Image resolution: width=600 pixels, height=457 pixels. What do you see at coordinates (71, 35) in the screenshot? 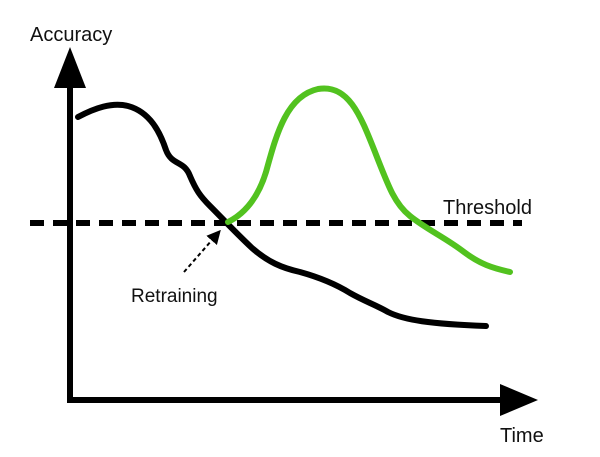
I see `y-axis-label: Accuracy` at bounding box center [71, 35].